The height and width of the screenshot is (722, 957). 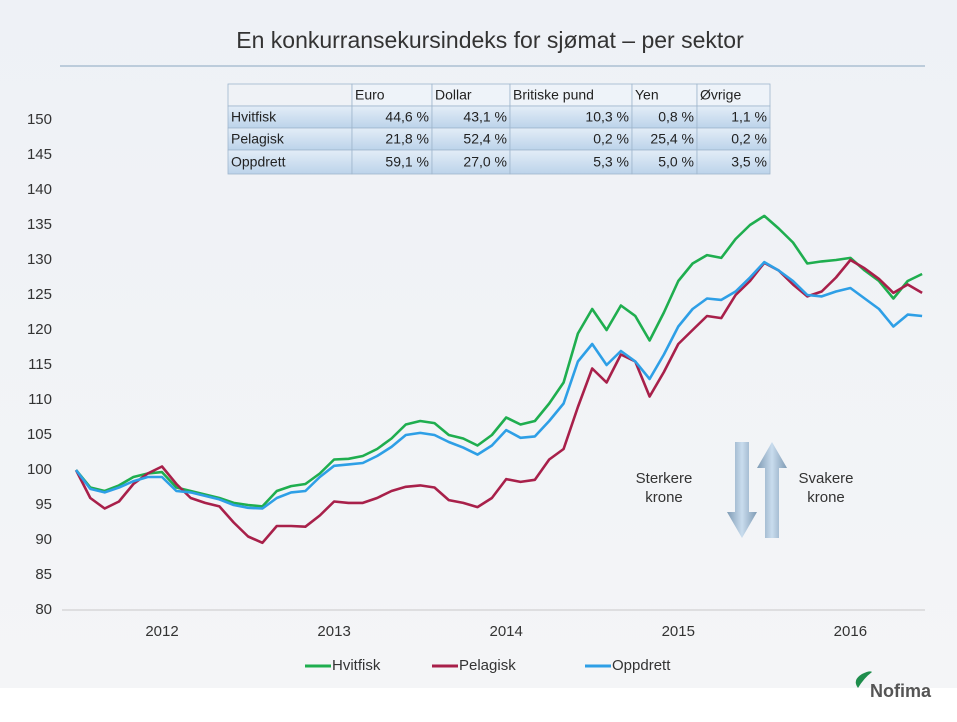 What do you see at coordinates (607, 117) in the screenshot?
I see `table-text: 10,3 %` at bounding box center [607, 117].